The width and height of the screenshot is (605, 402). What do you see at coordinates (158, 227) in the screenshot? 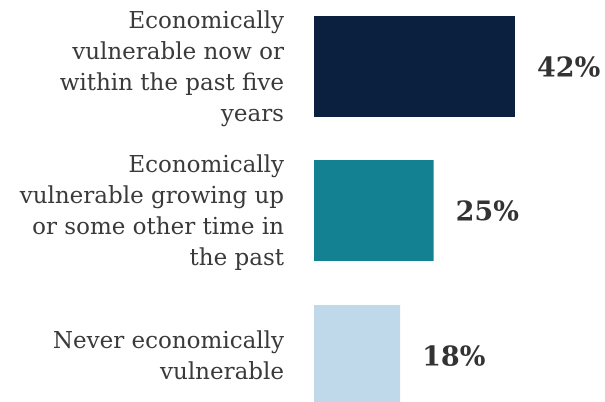
I see `category-label-line: or some other time in` at bounding box center [158, 227].